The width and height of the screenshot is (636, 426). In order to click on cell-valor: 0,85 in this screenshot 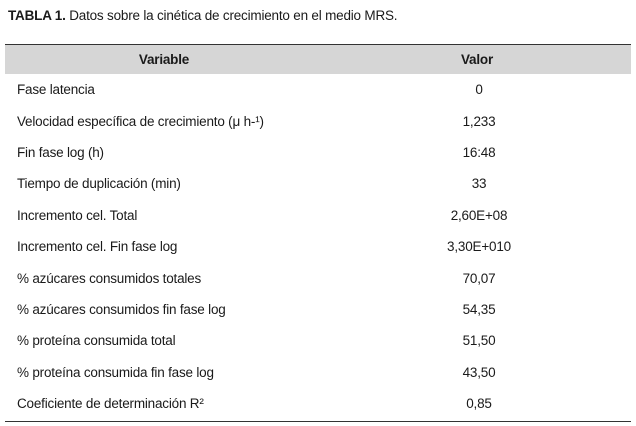, I will do `click(479, 404)`.